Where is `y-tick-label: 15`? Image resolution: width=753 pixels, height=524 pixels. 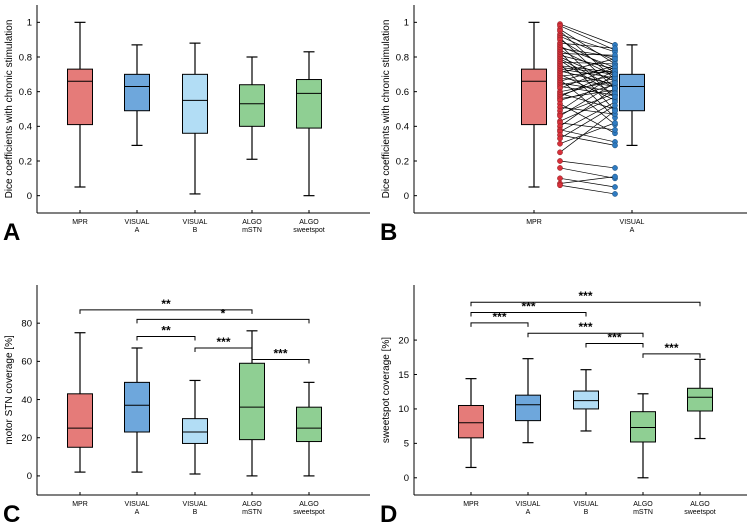
y-tick-label: 15 is located at coordinates (403, 375).